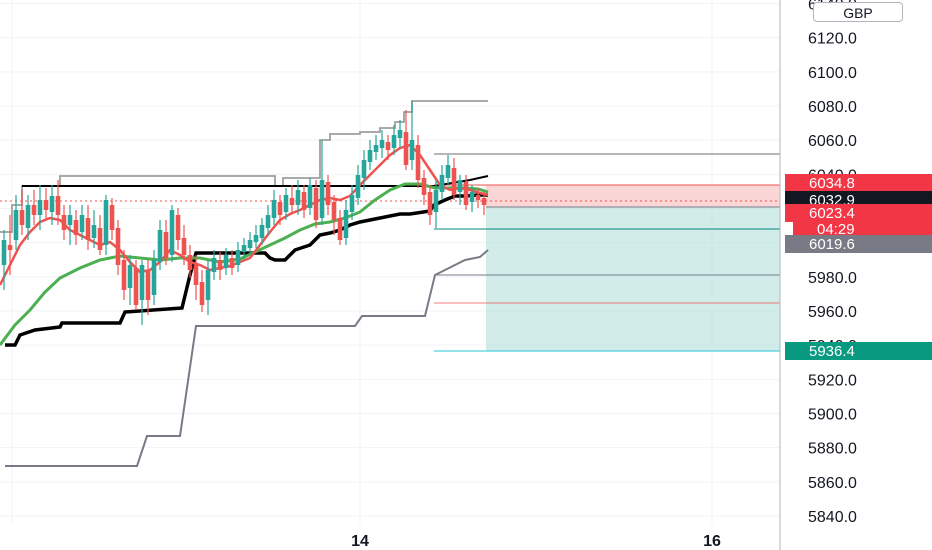 The image size is (932, 550). I want to click on price-axis-label: 6100.0, so click(832, 73).